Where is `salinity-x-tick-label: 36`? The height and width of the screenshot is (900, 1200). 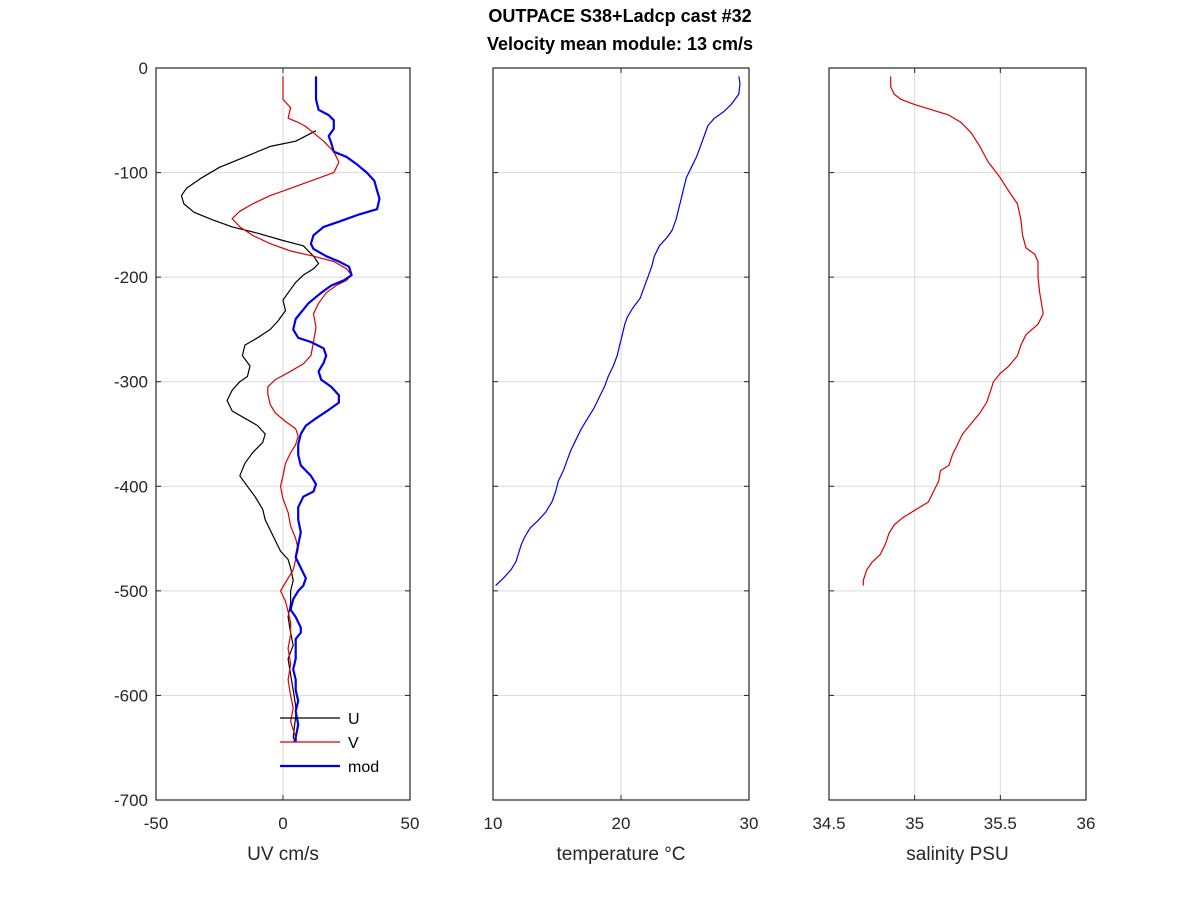
salinity-x-tick-label: 36 is located at coordinates (1086, 823).